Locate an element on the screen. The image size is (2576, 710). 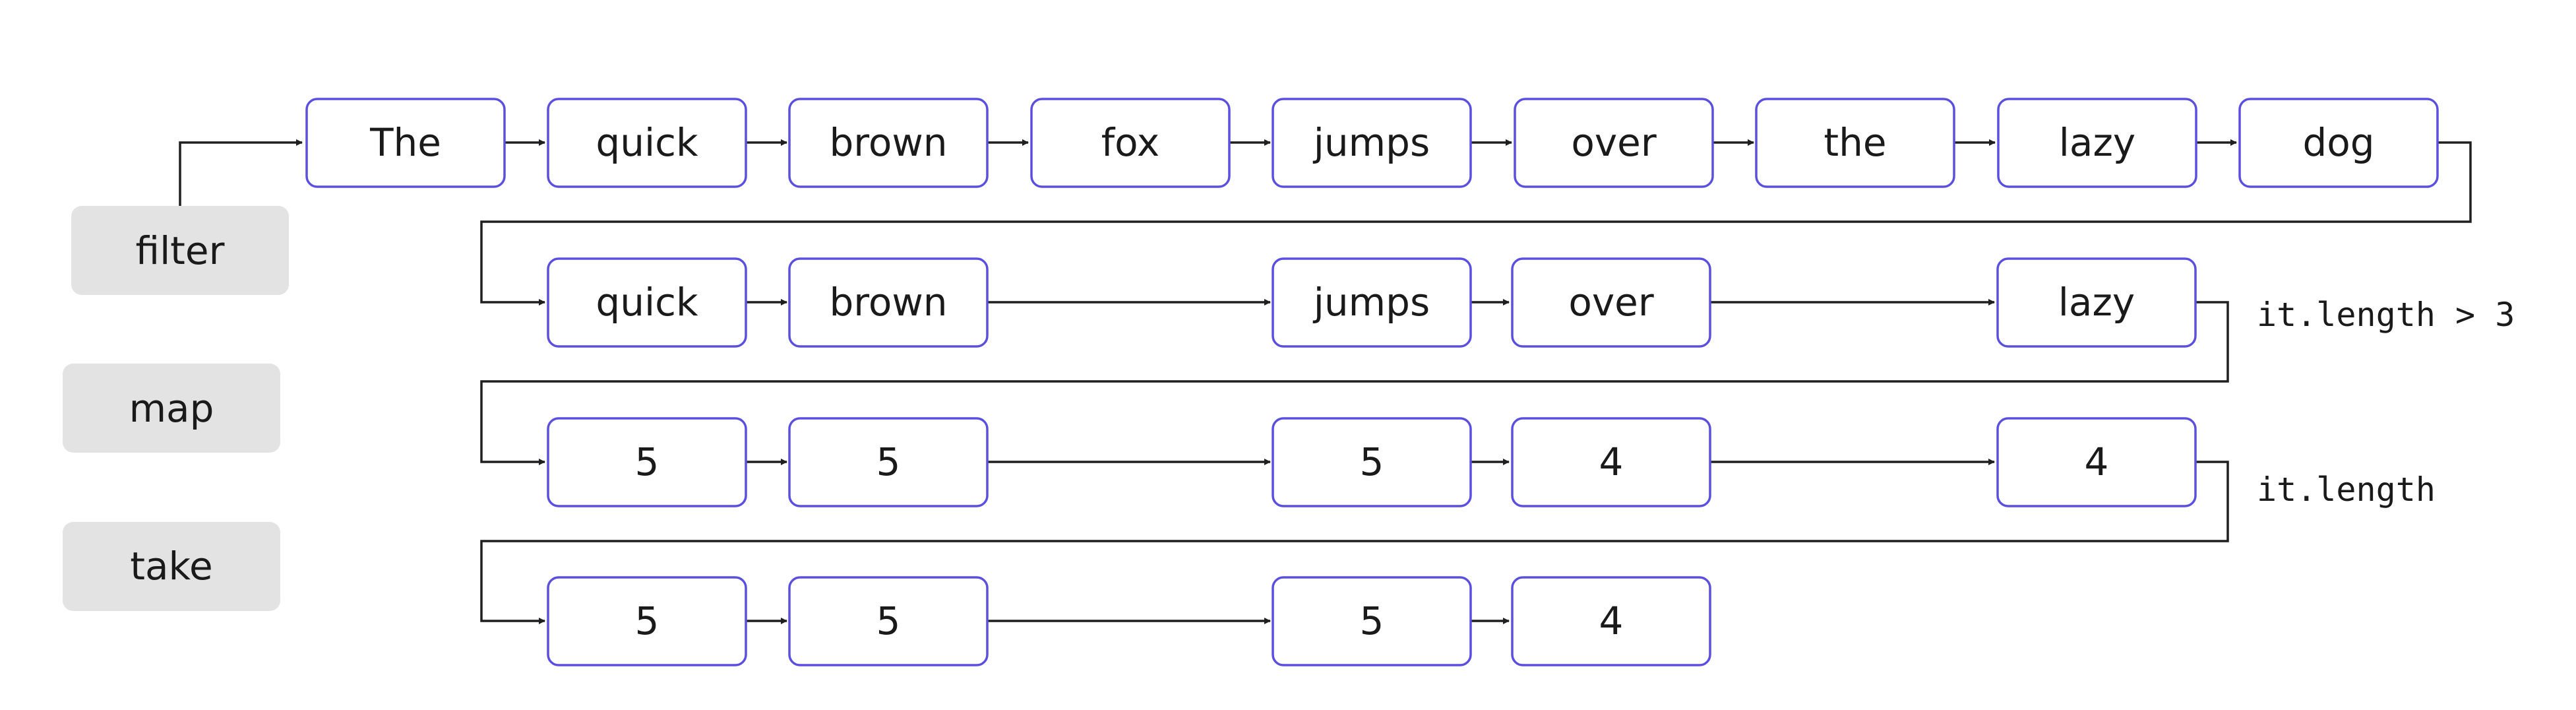
map-transform-label: it.length is located at coordinates (2346, 489).